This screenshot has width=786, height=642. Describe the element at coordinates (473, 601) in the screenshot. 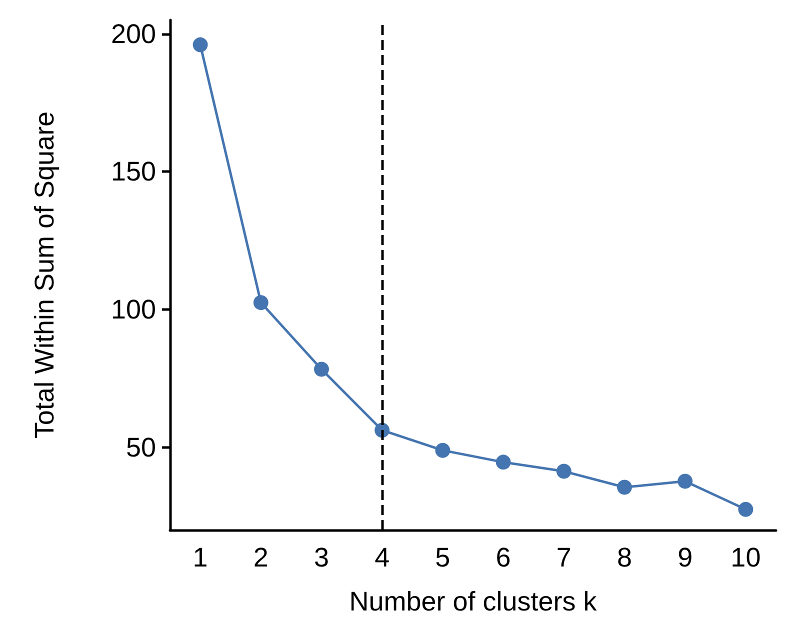

I see `x-axis-title: Number of clusters k` at that location.